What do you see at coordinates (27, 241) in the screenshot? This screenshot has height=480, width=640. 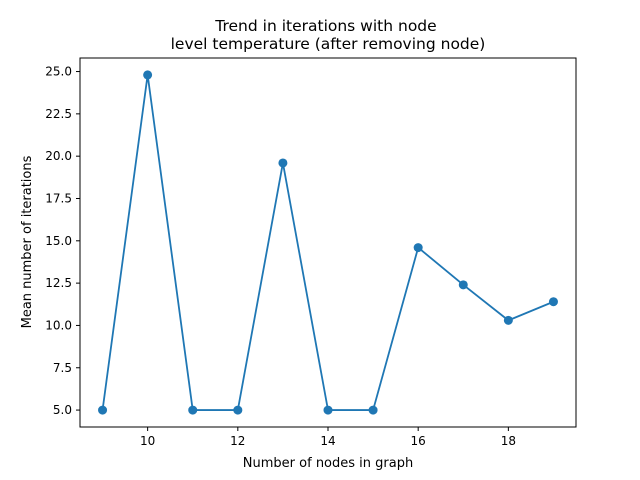 I see `y-axis-label: Mean number of iterations` at bounding box center [27, 241].